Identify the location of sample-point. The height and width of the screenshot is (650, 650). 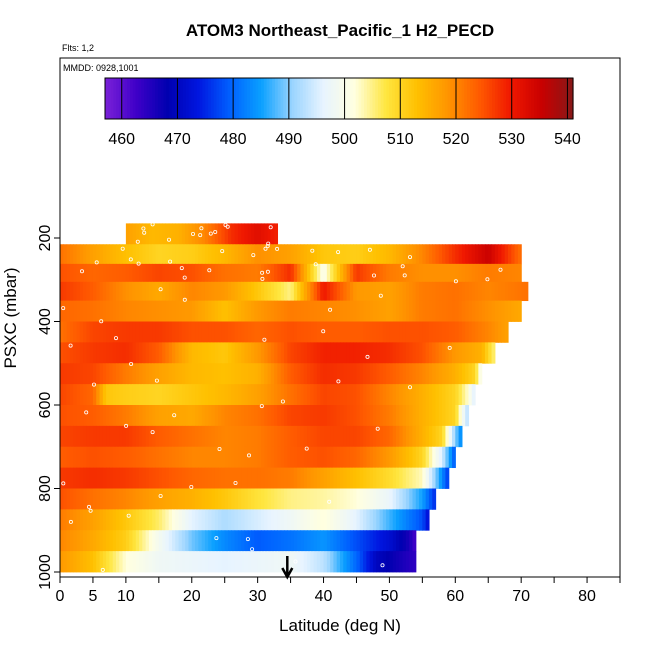
(312, 250).